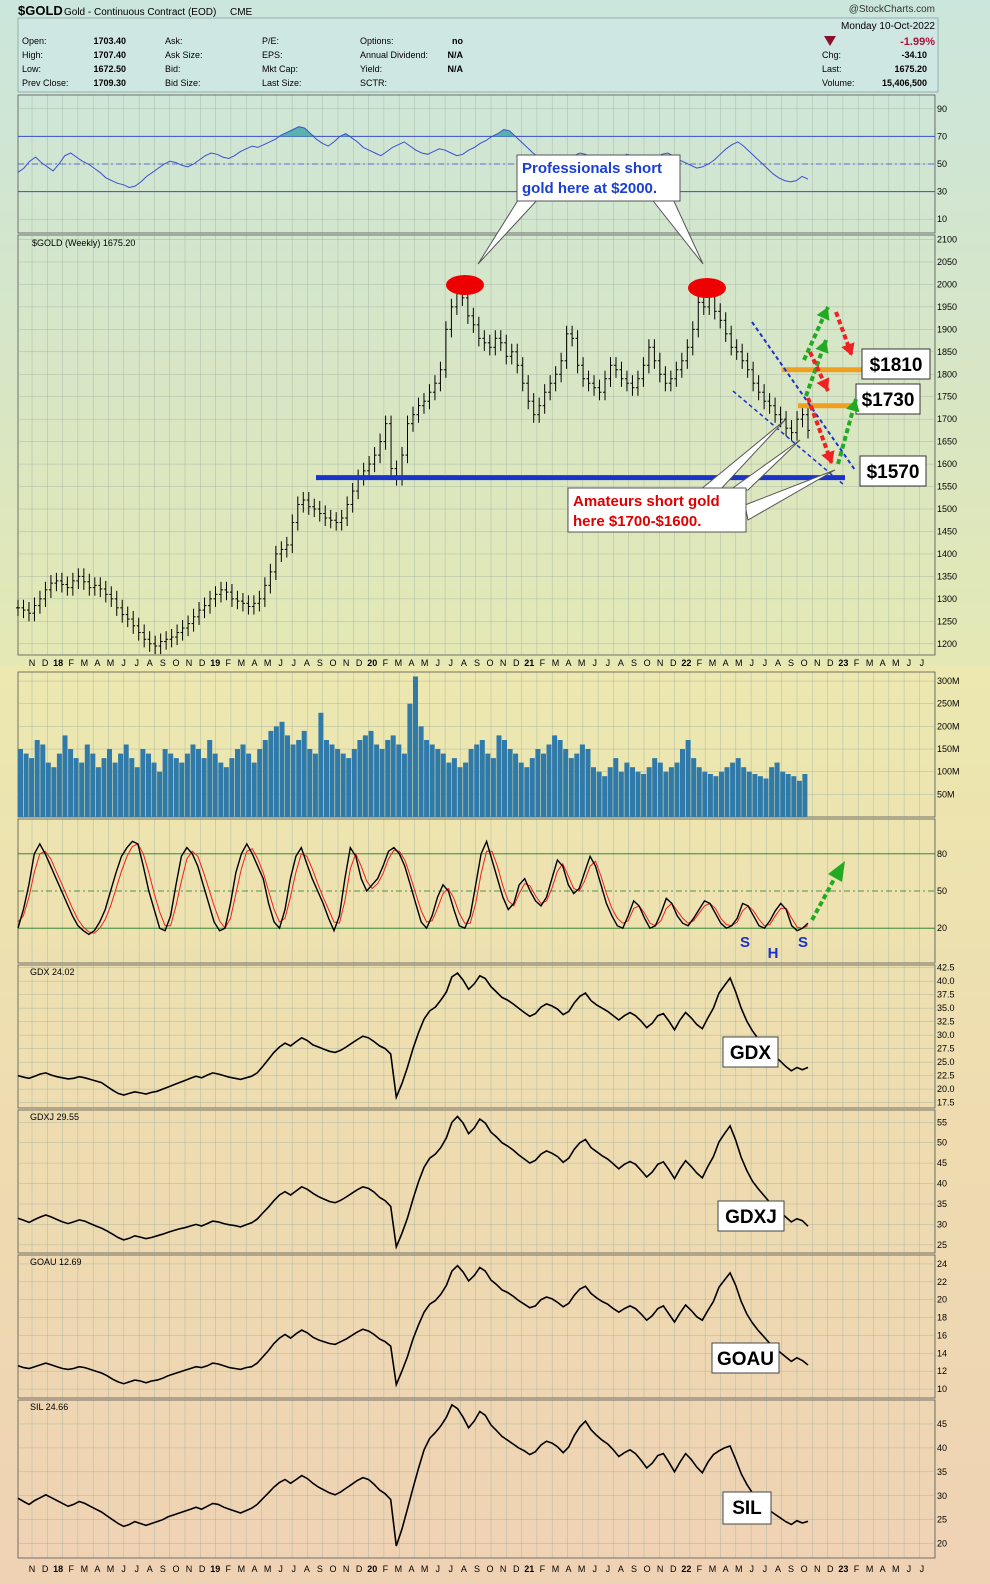 The image size is (990, 1584). I want to click on y-tick-label: 40.0, so click(946, 981).